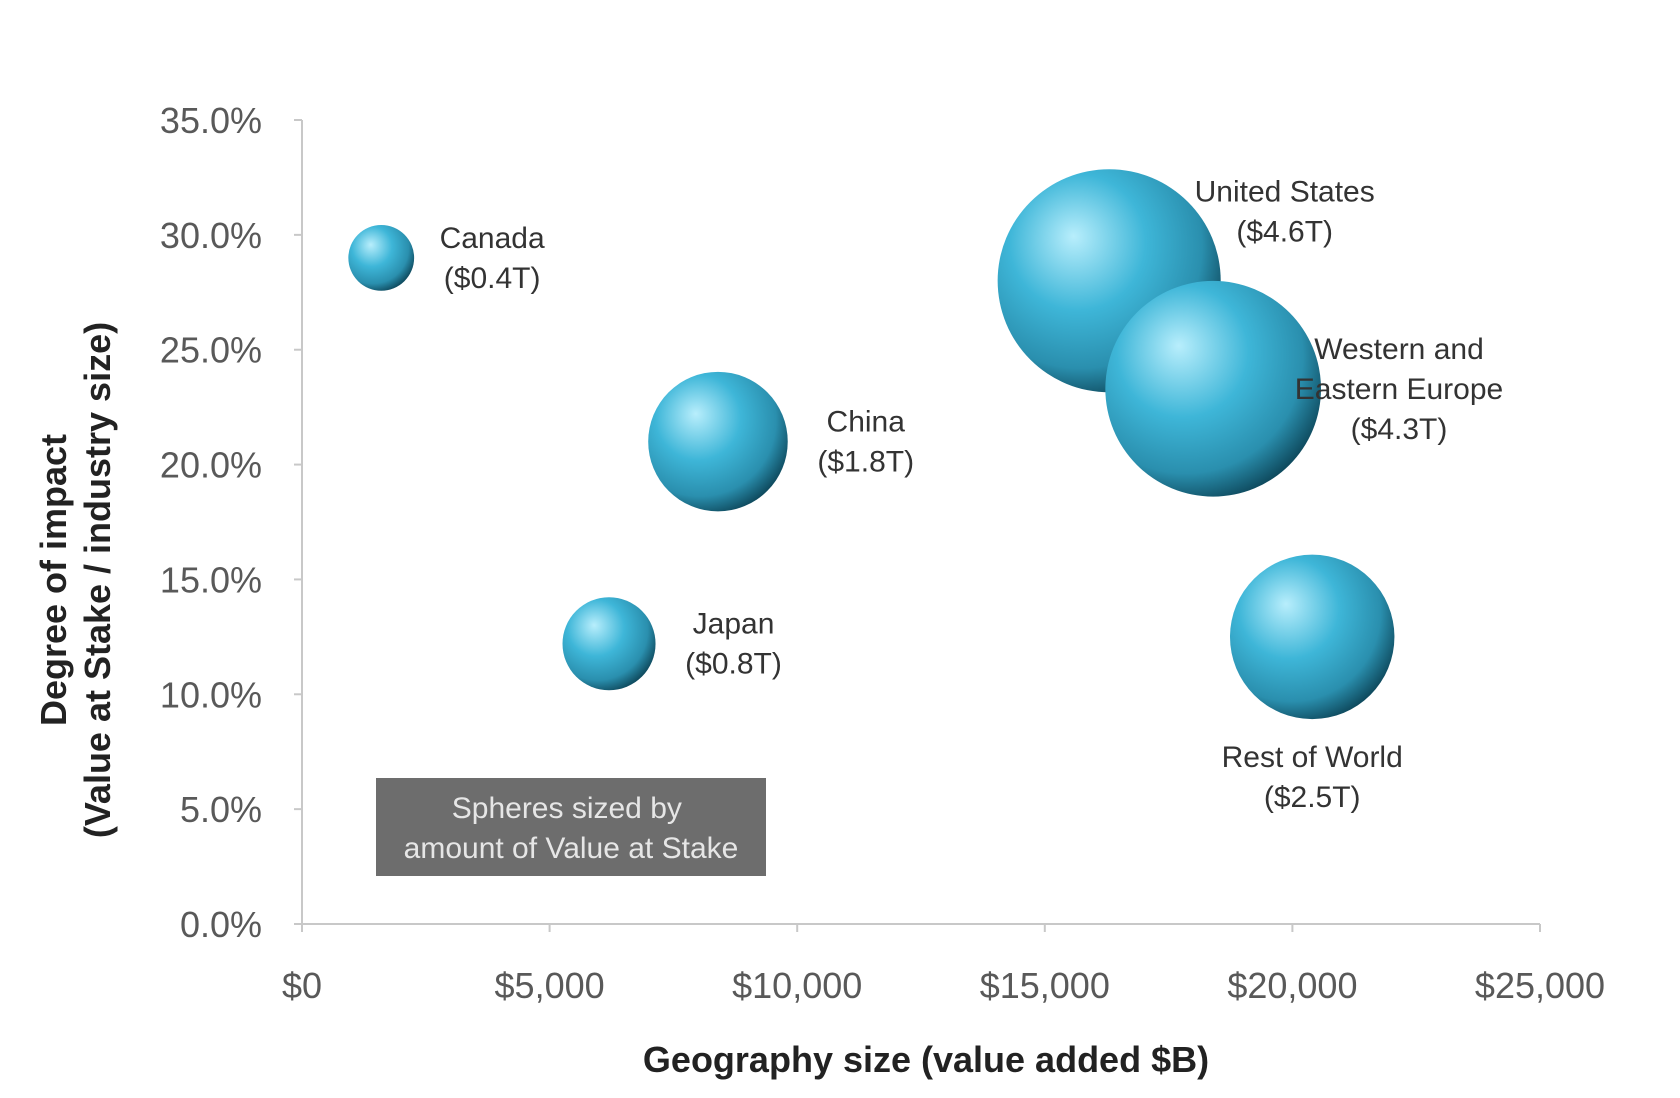 The width and height of the screenshot is (1680, 1098). Describe the element at coordinates (609, 644) in the screenshot. I see `bubble-japan` at that location.